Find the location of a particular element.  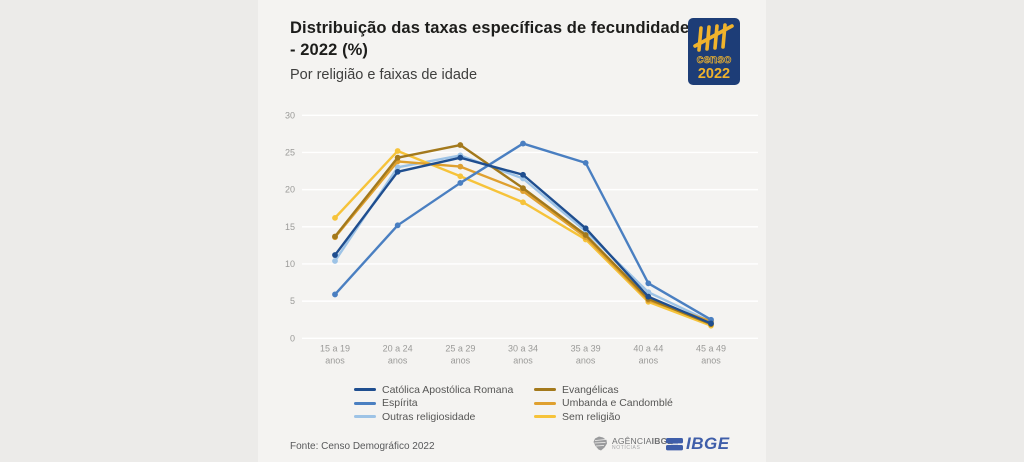

legend-label: Outras religiosidade is located at coordinates (429, 416).